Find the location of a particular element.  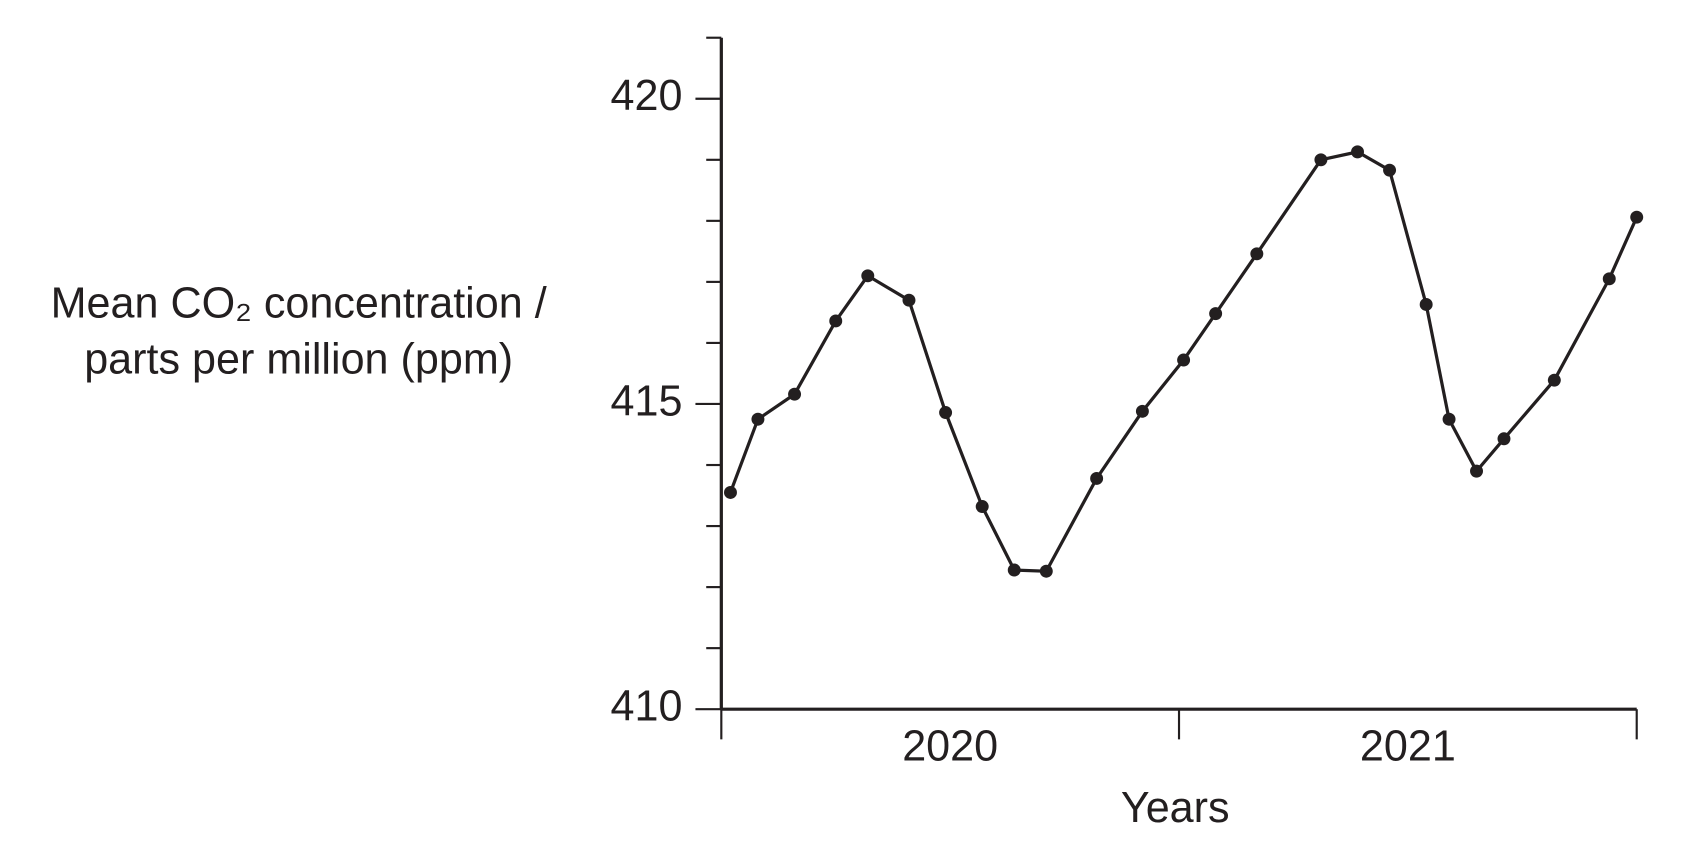

y-tick-label: 415 is located at coordinates (647, 401).